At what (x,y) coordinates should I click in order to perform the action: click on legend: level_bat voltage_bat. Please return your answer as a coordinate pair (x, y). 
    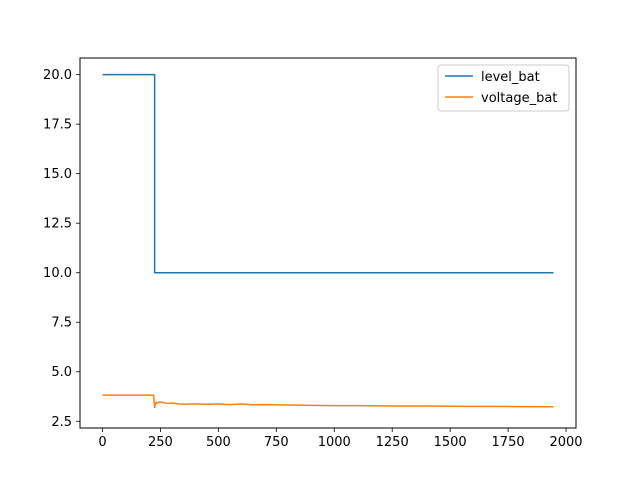
    Looking at the image, I should click on (503, 88).